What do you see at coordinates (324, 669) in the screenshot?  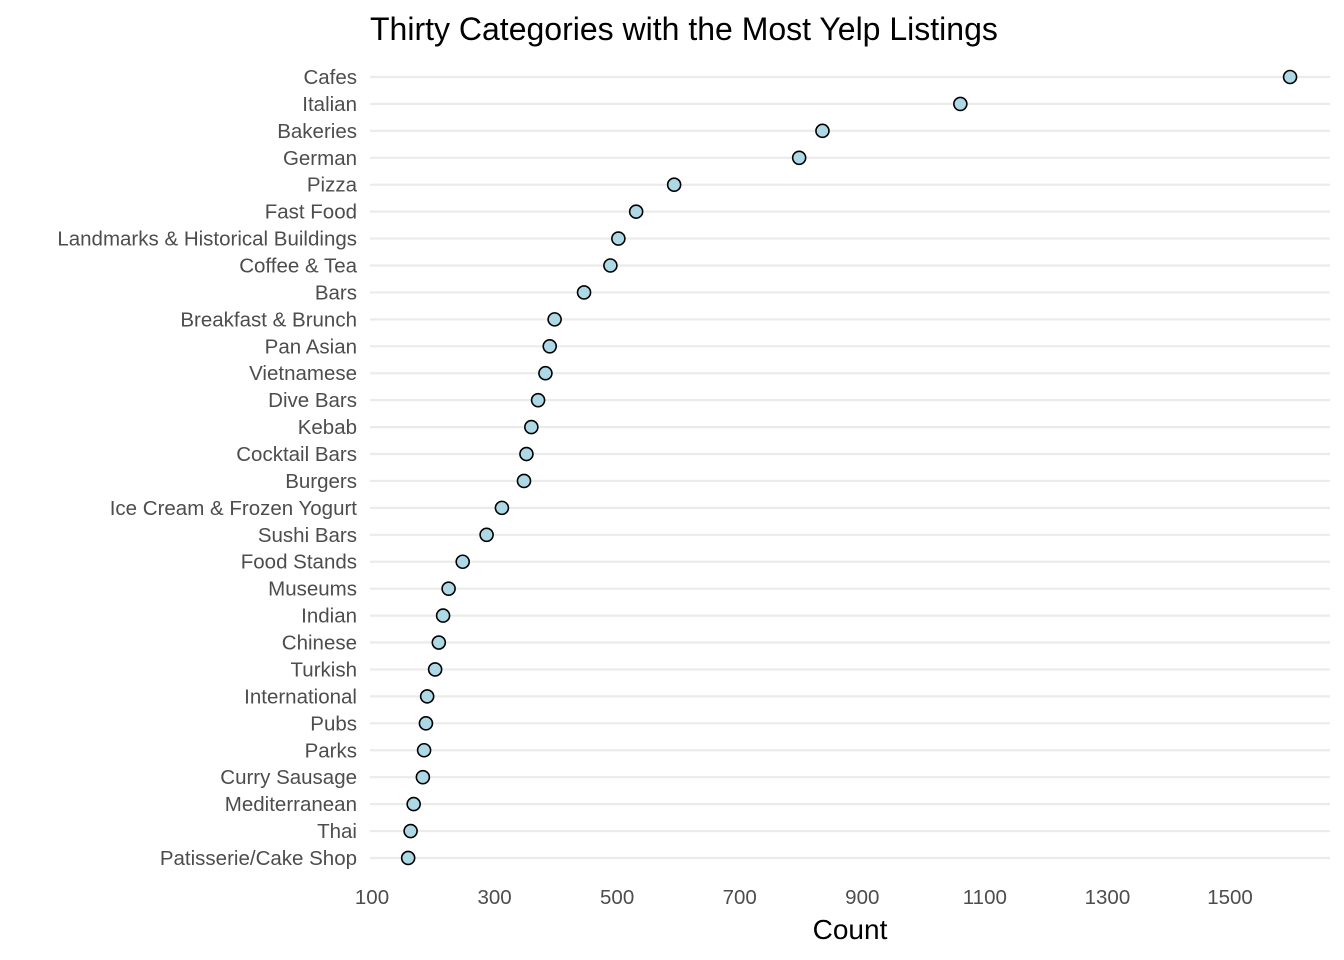 I see `category-label: Turkish` at bounding box center [324, 669].